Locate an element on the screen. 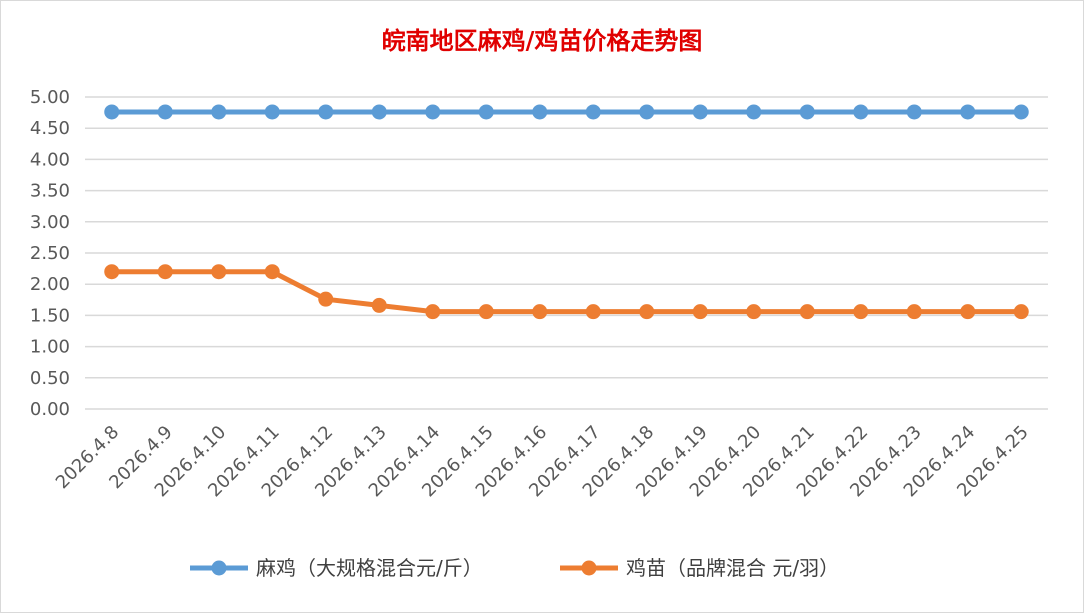 Image resolution: width=1084 pixels, height=613 pixels. y-tick-label: 4.00 is located at coordinates (50, 159).